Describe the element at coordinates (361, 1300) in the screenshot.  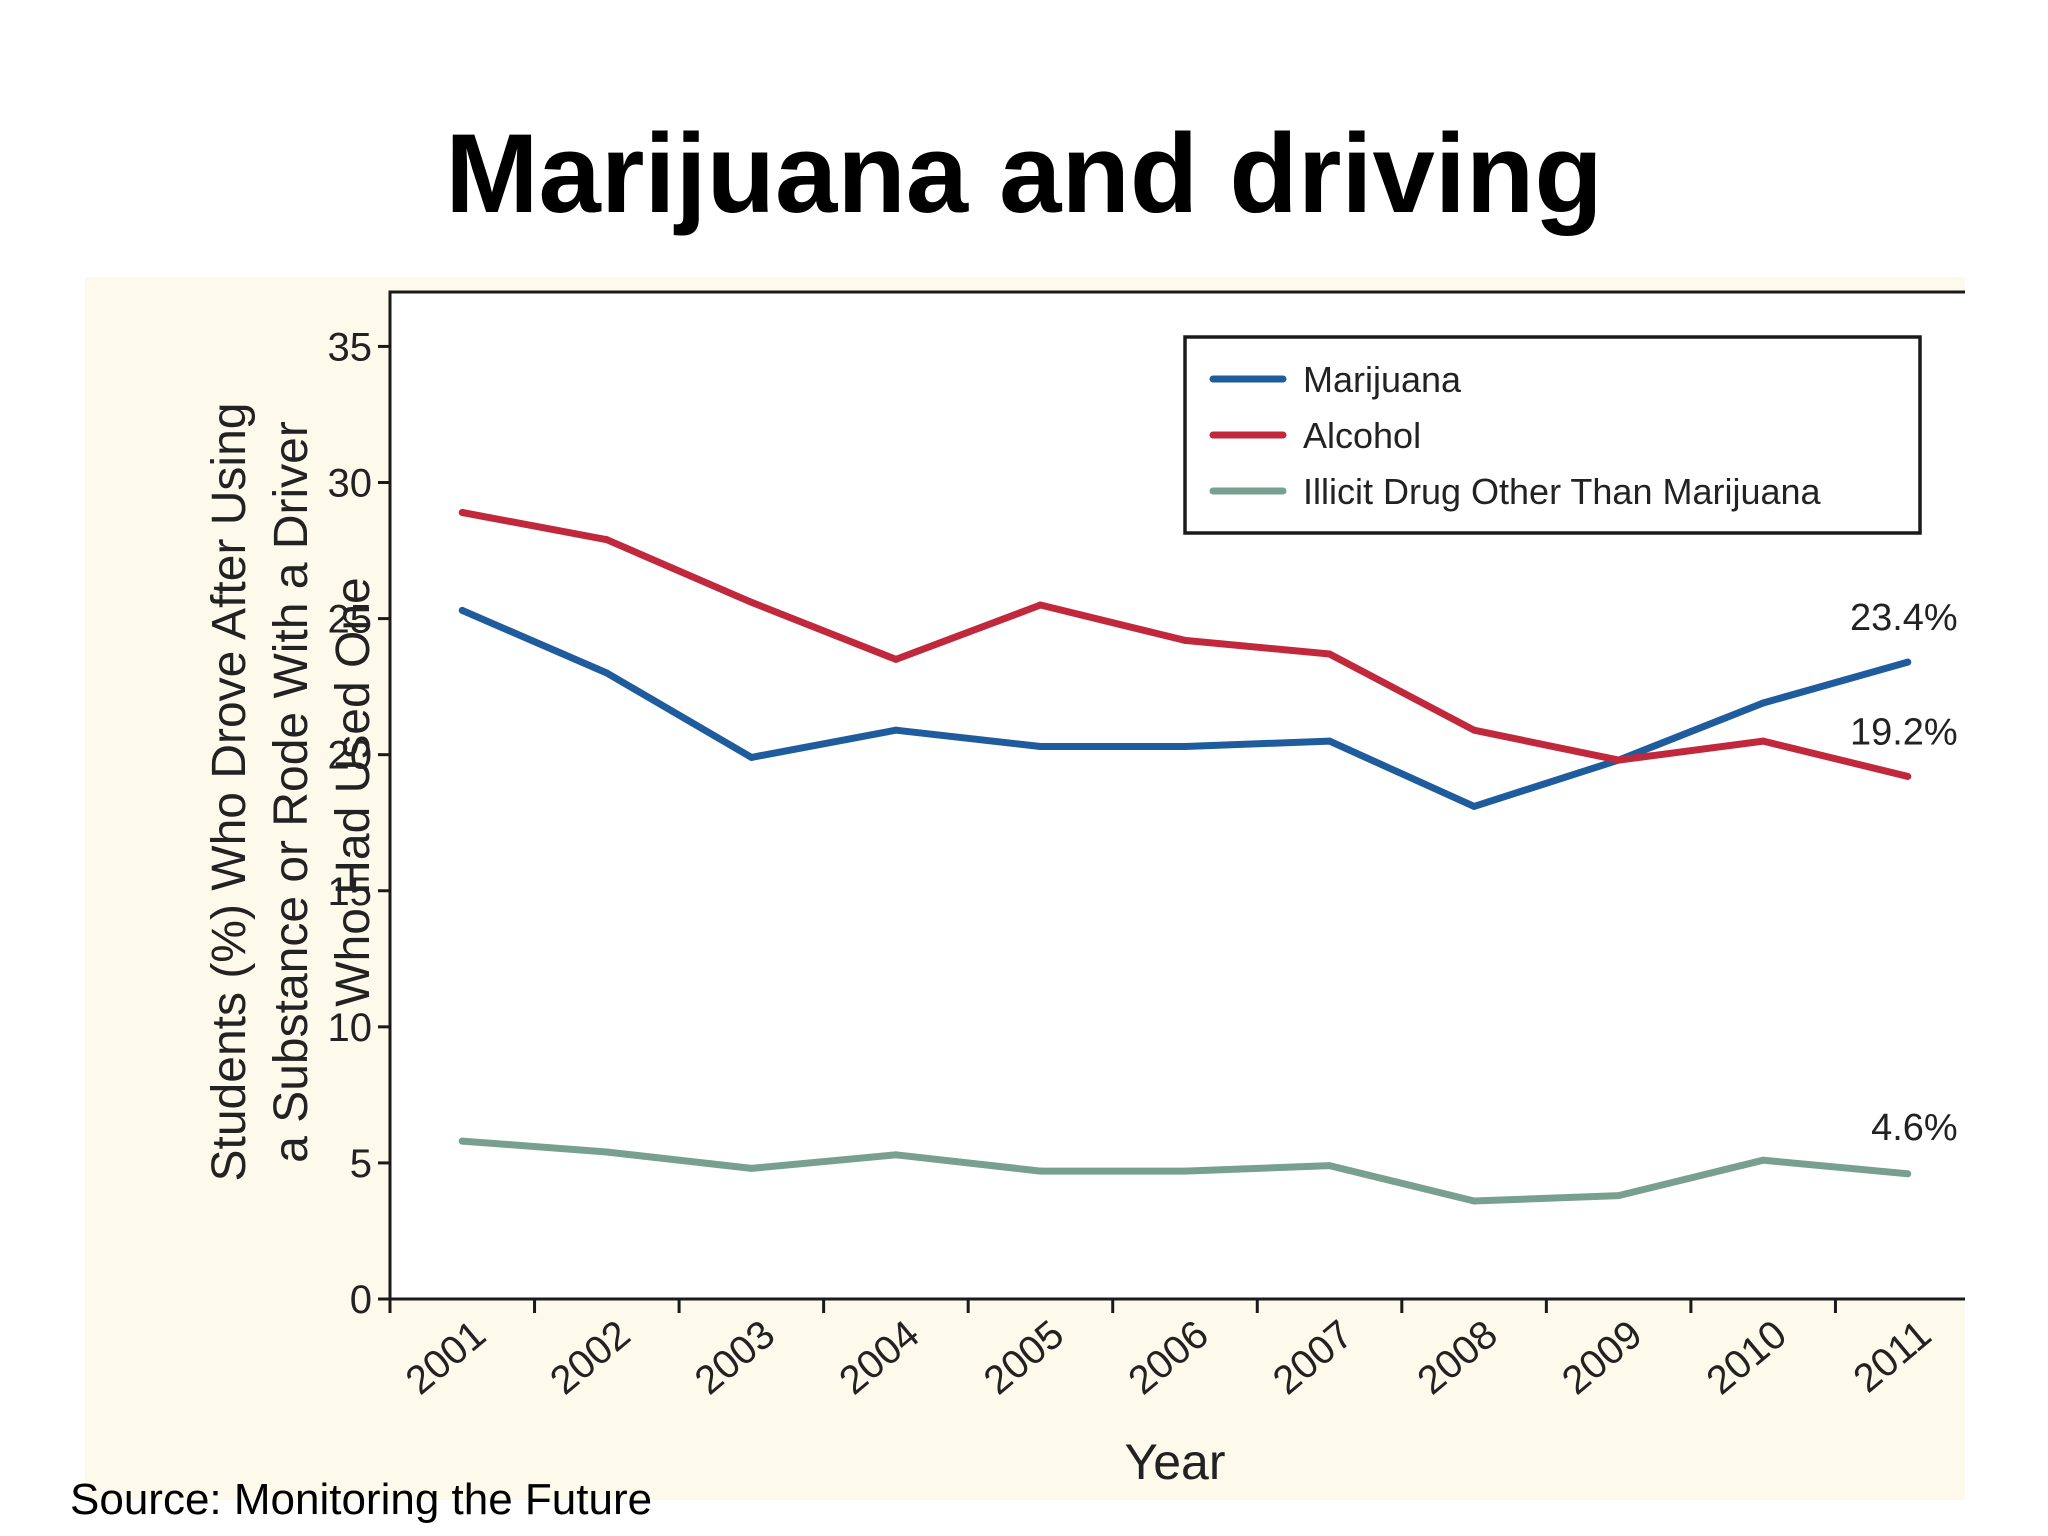
I see `y-tick-label: 0` at that location.